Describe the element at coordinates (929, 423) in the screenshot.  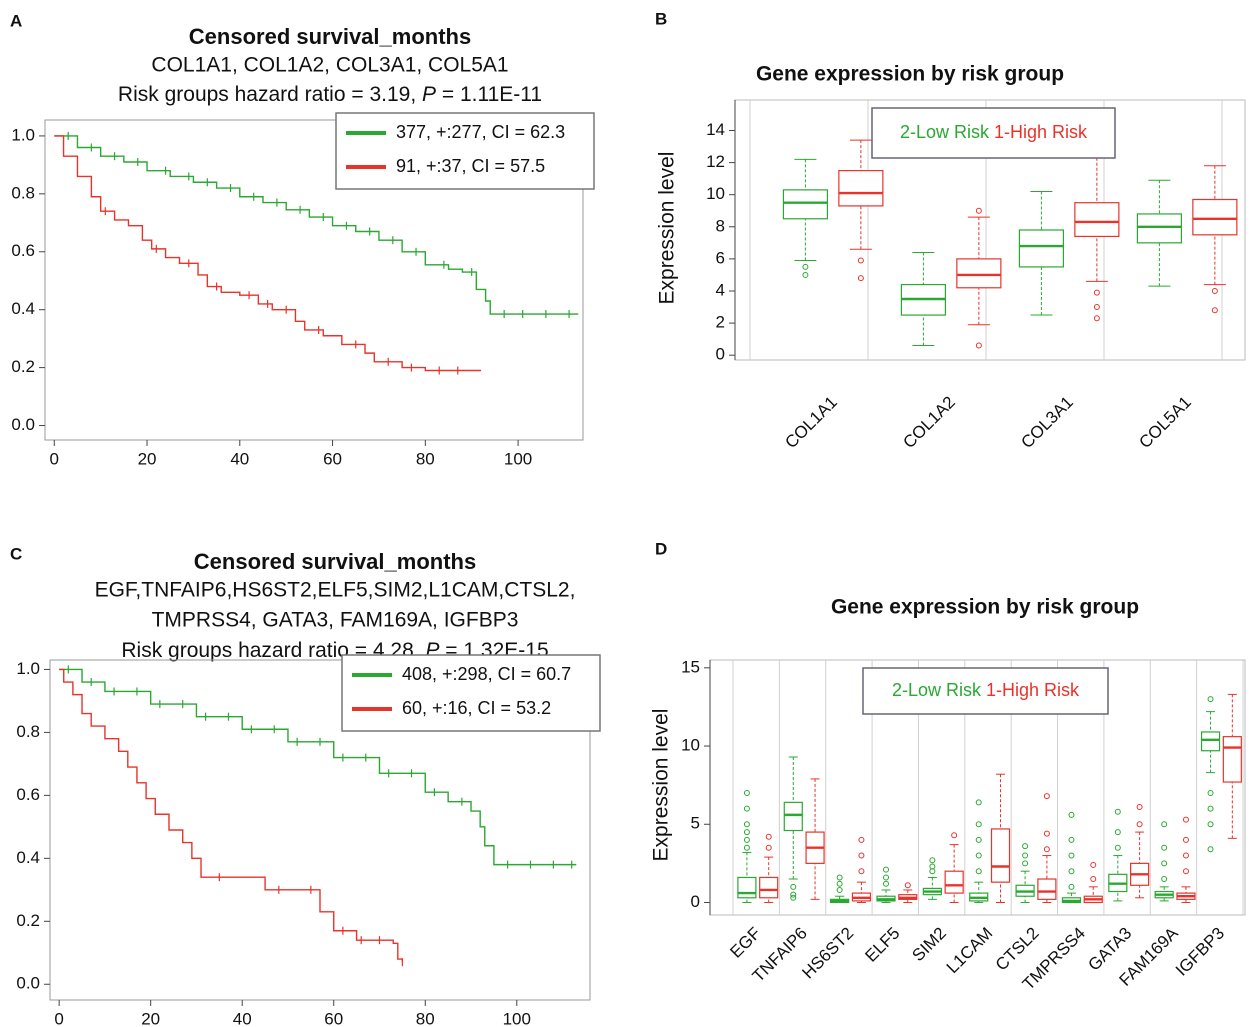
I see `x-tick-label: COL1A2` at that location.